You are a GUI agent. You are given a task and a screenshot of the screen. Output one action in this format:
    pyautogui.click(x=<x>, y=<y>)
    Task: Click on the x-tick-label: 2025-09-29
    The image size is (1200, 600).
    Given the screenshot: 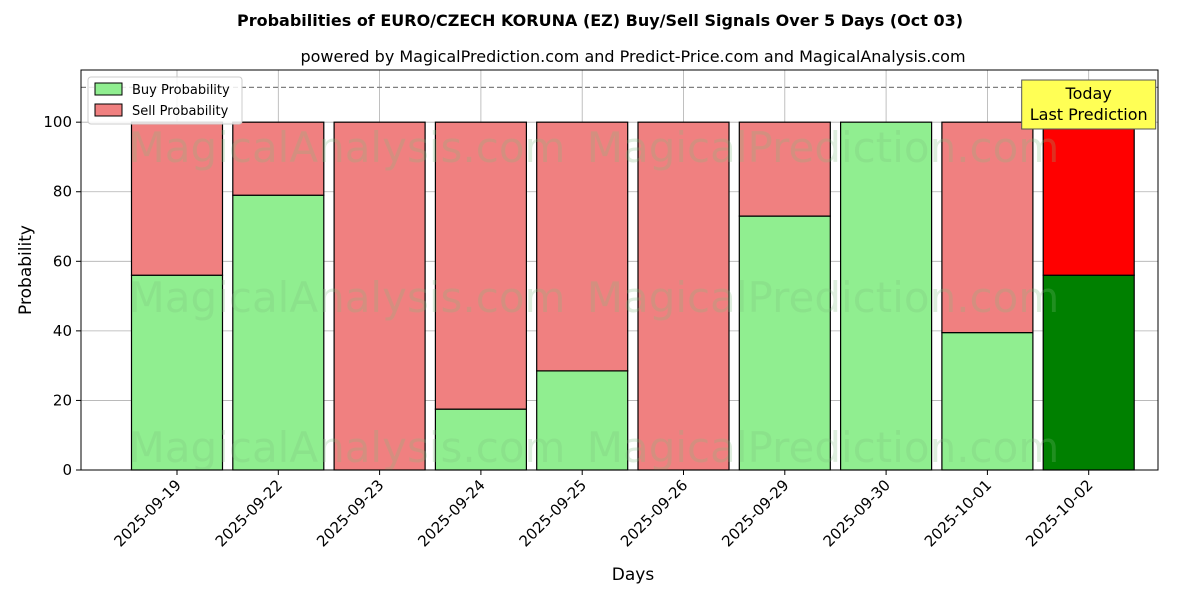 What is the action you would take?
    pyautogui.click(x=755, y=513)
    